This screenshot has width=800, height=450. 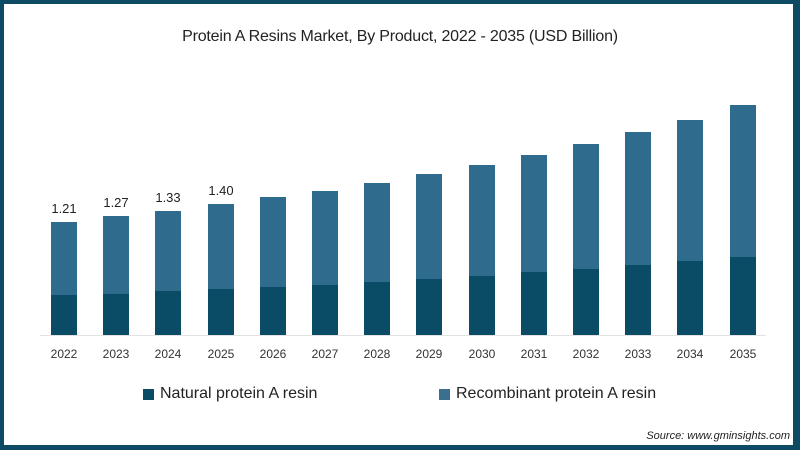 I want to click on bar-2024, so click(x=168, y=272).